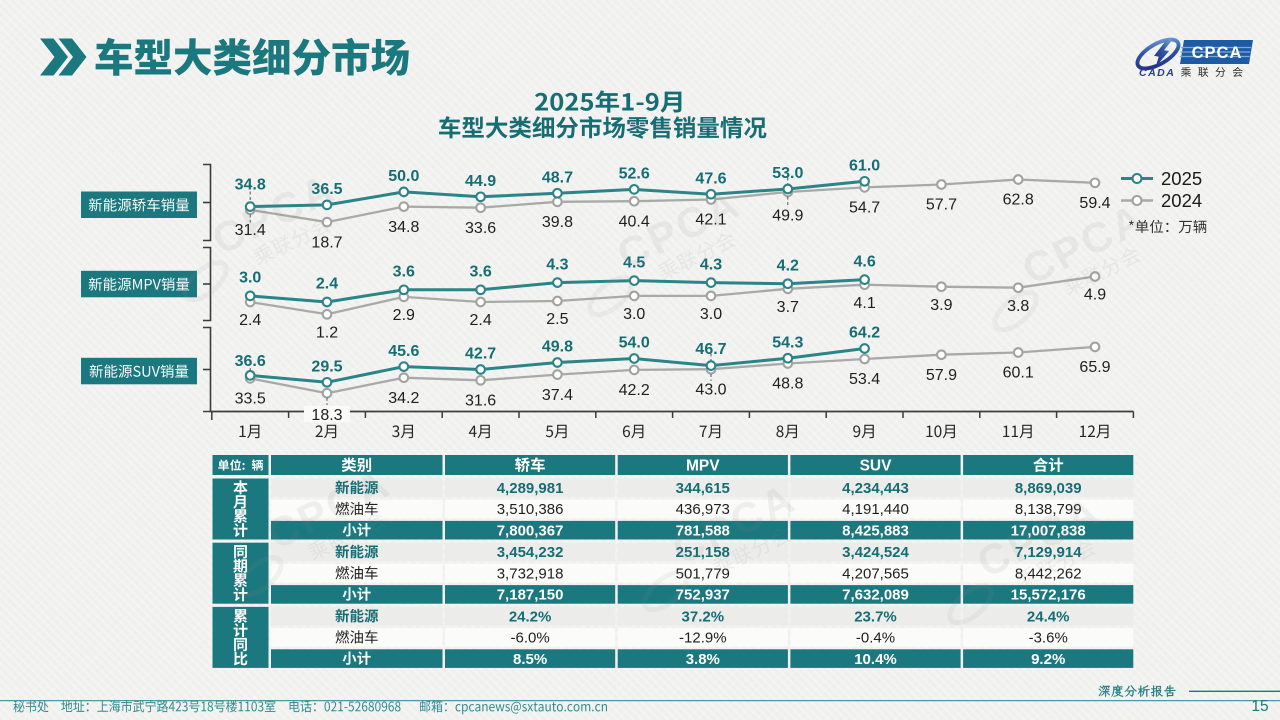 This screenshot has width=1280, height=720. What do you see at coordinates (530, 552) in the screenshot?
I see `svg-text: 3,454,232` at bounding box center [530, 552].